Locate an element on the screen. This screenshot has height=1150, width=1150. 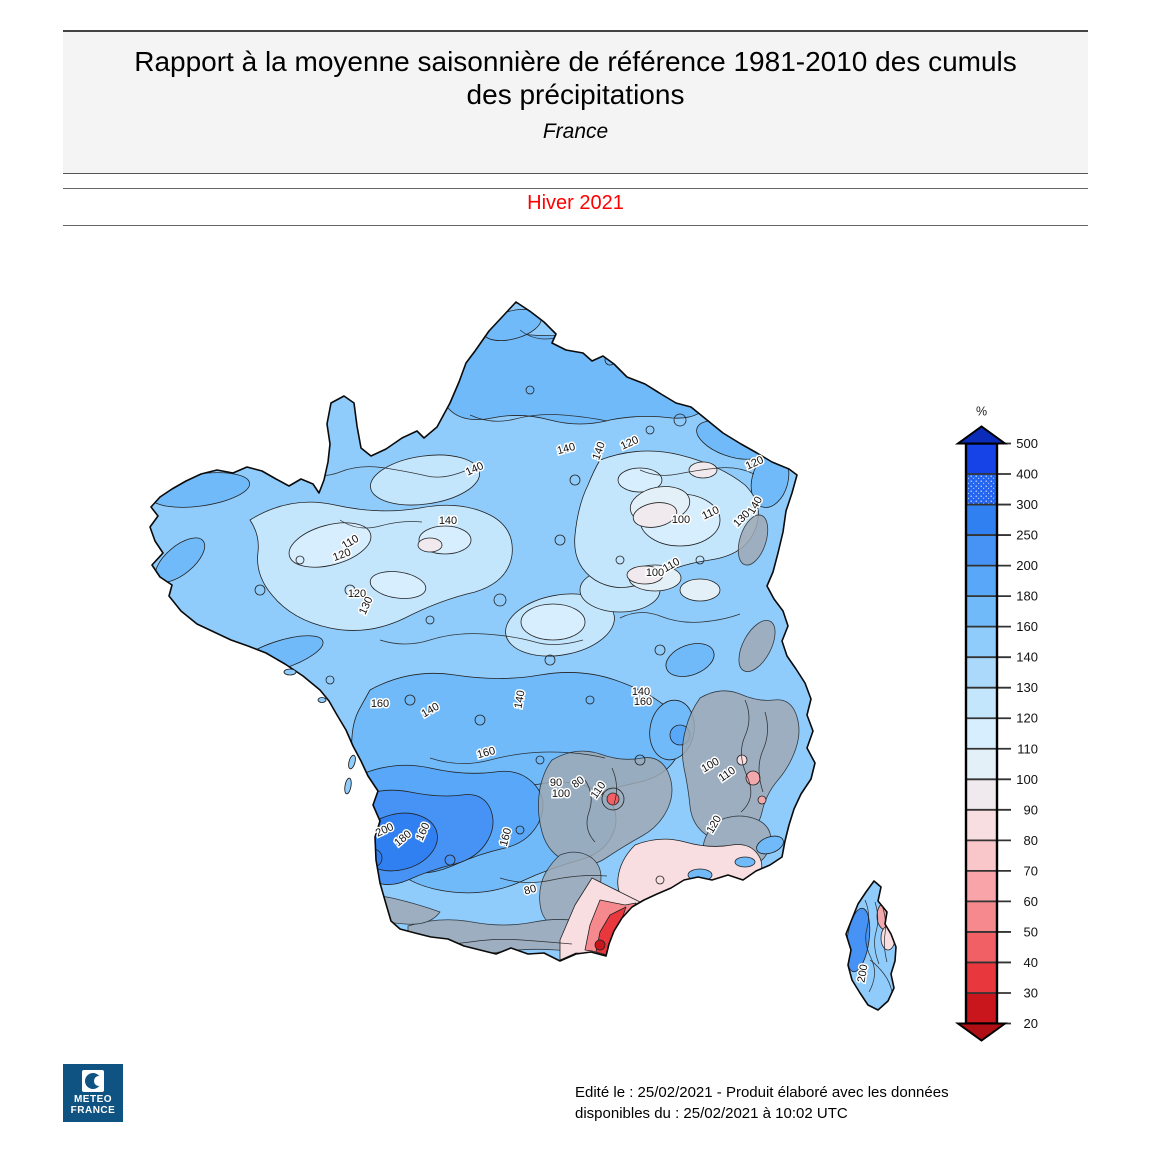
scale-below-min-arrow is located at coordinates (981, 1032).